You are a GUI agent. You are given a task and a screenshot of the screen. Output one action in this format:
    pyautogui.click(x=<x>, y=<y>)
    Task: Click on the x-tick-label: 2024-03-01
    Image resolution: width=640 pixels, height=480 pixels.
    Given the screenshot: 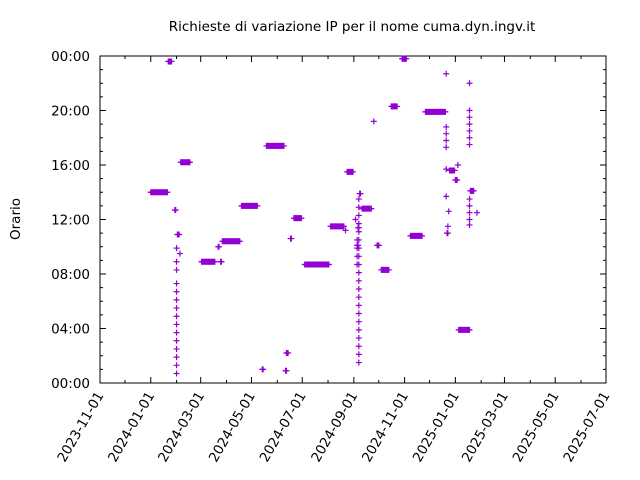 What is the action you would take?
    pyautogui.click(x=181, y=427)
    